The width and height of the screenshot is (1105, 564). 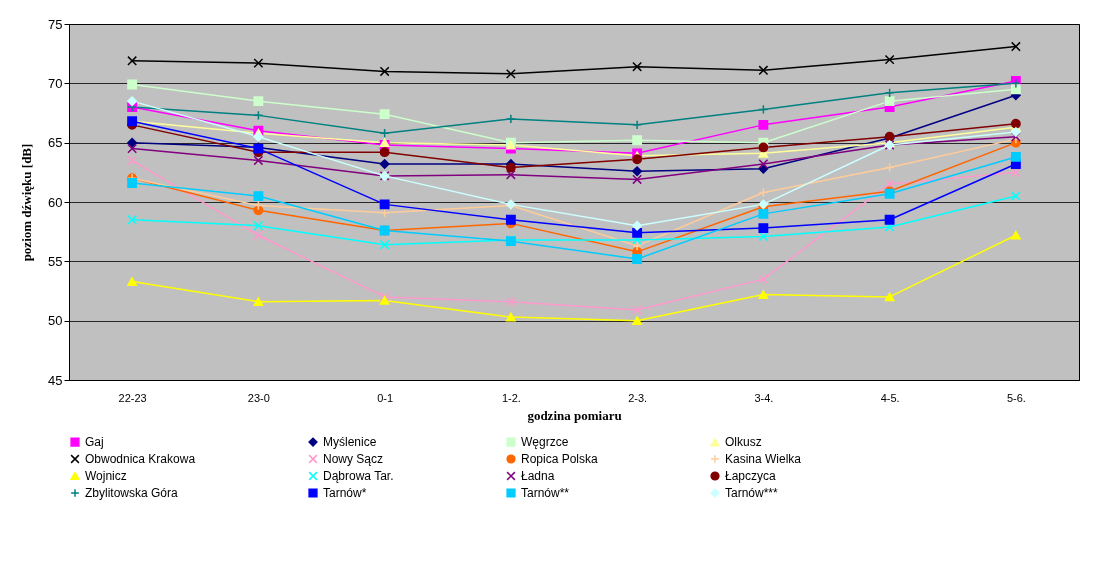 I want to click on x-tick-label: 1-2., so click(x=511, y=397).